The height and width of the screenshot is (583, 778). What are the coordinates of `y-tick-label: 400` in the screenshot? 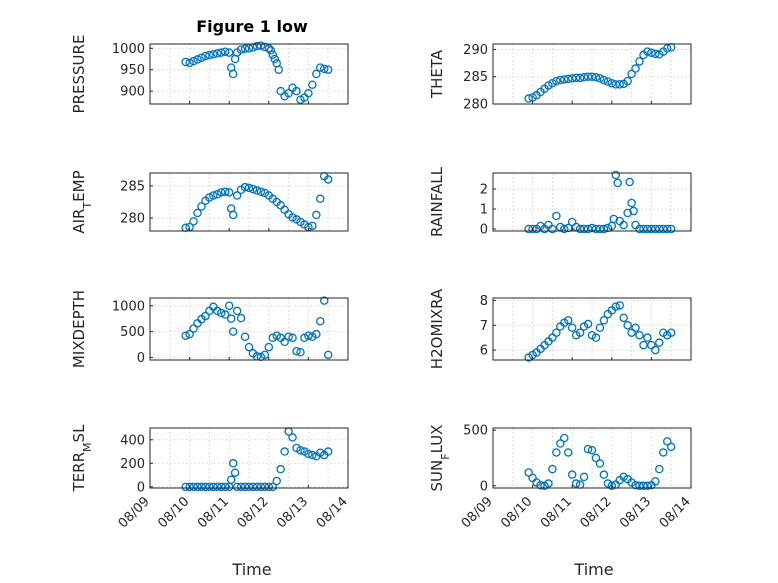 It's located at (132, 440).